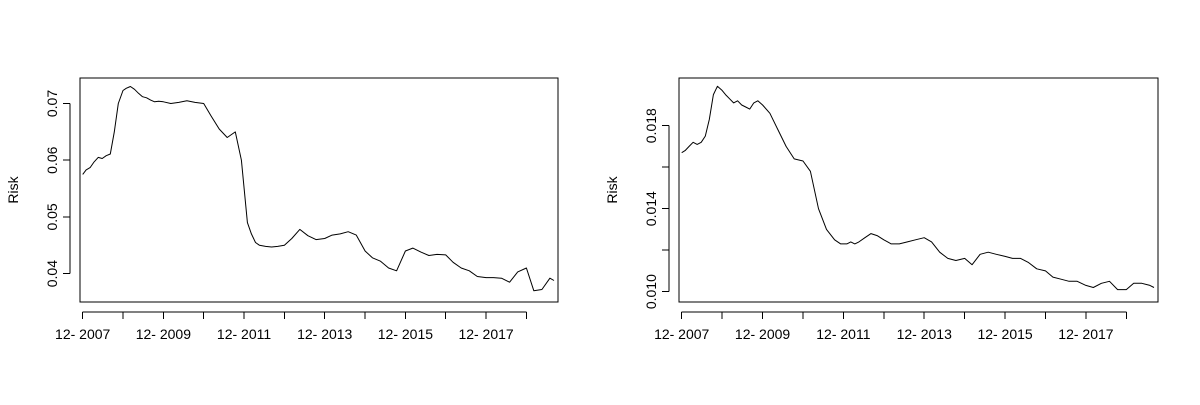 This screenshot has height=405, width=1200. What do you see at coordinates (52, 216) in the screenshot?
I see `y-tick-label: 0.05` at bounding box center [52, 216].